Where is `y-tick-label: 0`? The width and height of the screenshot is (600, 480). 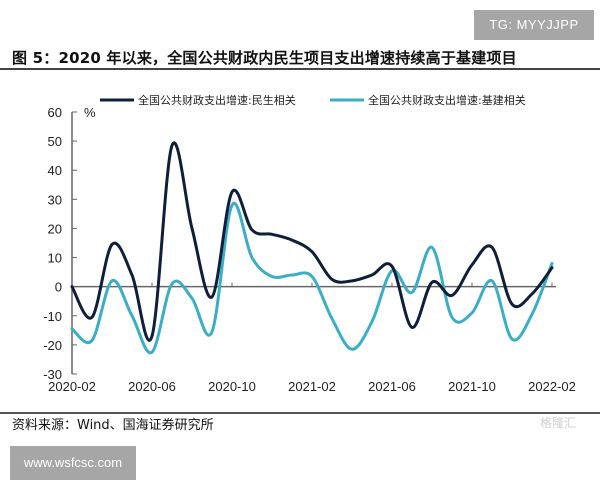
y-tick-label: 0 is located at coordinates (58, 287).